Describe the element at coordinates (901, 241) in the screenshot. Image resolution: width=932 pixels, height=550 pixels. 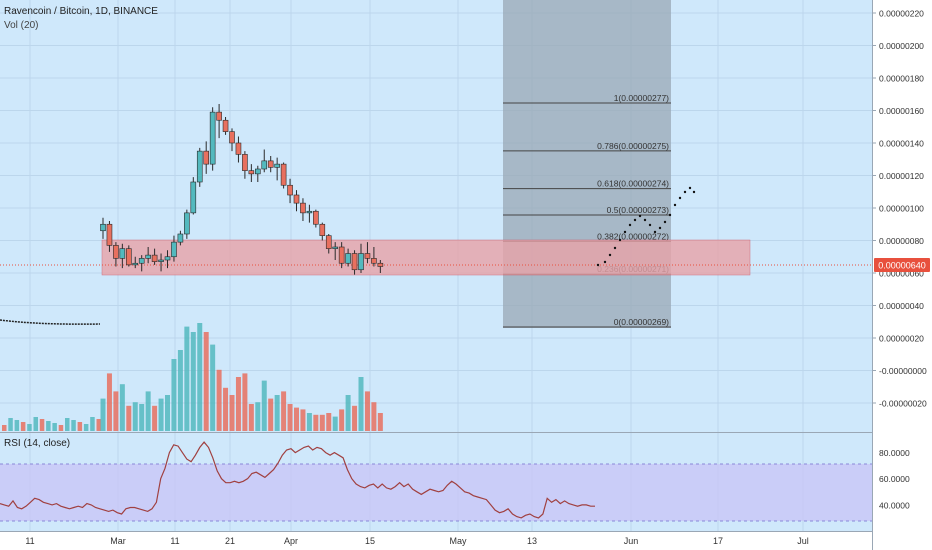
I see `price-tick-label: 0.00000080` at that location.